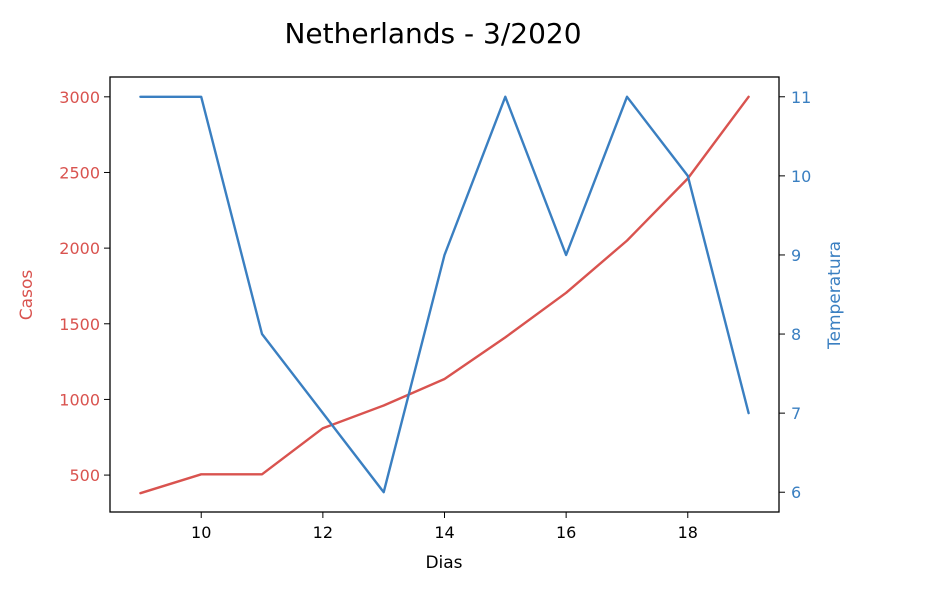 Image resolution: width=930 pixels, height=610 pixels. I want to click on x-tick-label: 12, so click(323, 532).